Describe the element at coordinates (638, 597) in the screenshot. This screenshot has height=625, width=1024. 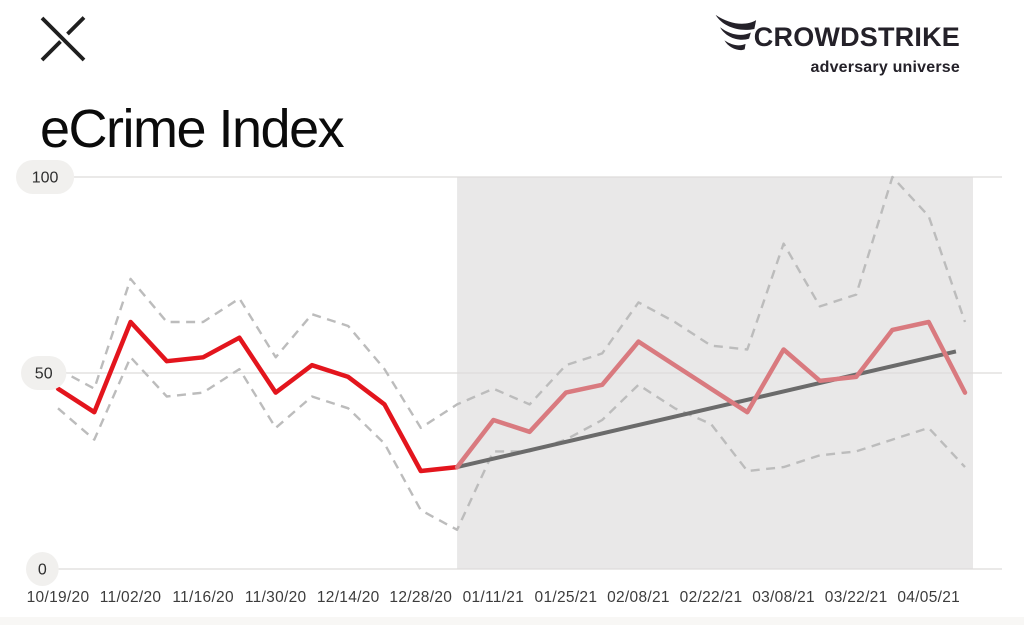
I see `x-axis-label: 02/08/21` at that location.